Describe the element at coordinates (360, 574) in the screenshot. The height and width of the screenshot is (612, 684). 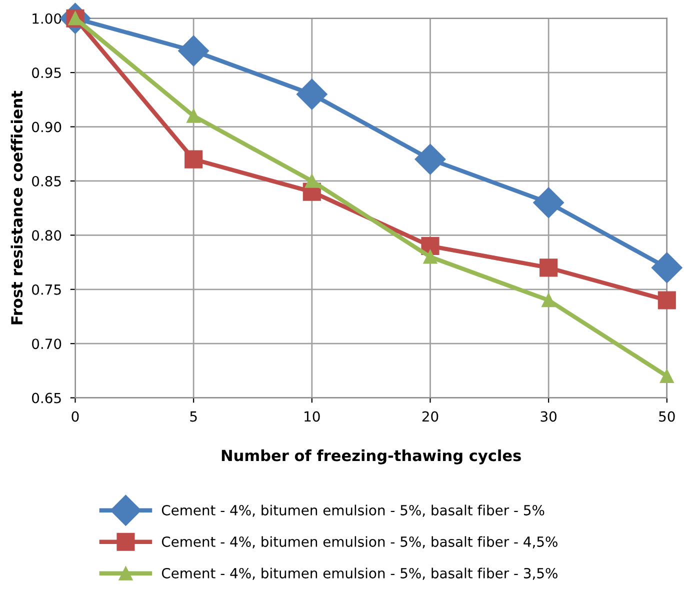
I see `legend-label: Cement - 4%, bitumen emulsion - 5%, basalt fiber - 3,5%` at that location.